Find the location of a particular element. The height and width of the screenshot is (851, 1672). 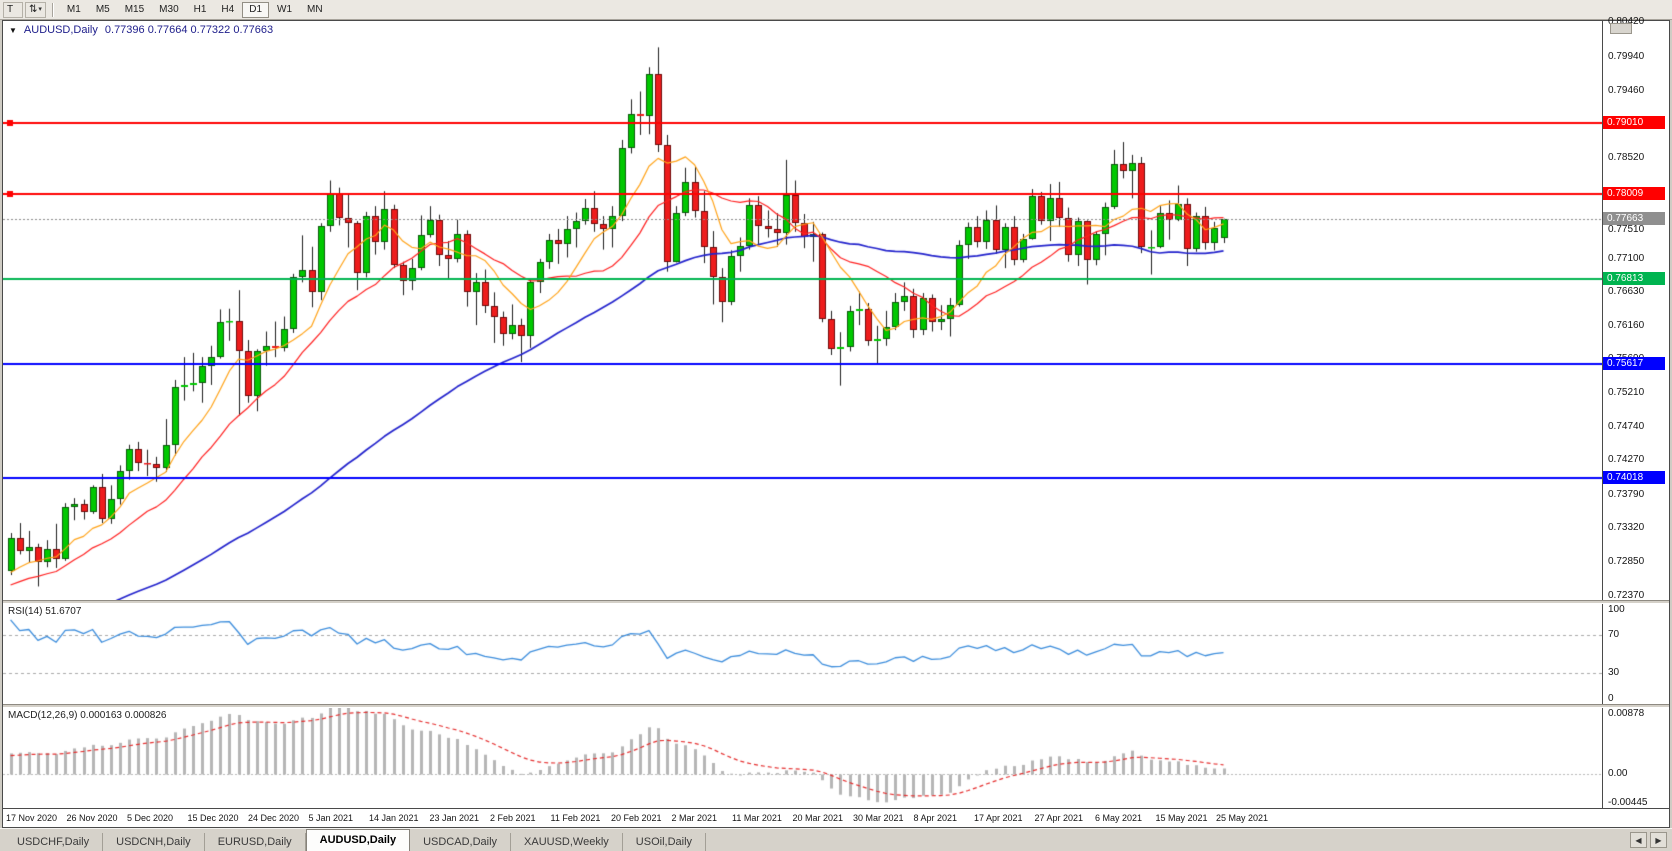

tabs-scroll-left-button: ◀ is located at coordinates (1638, 840).